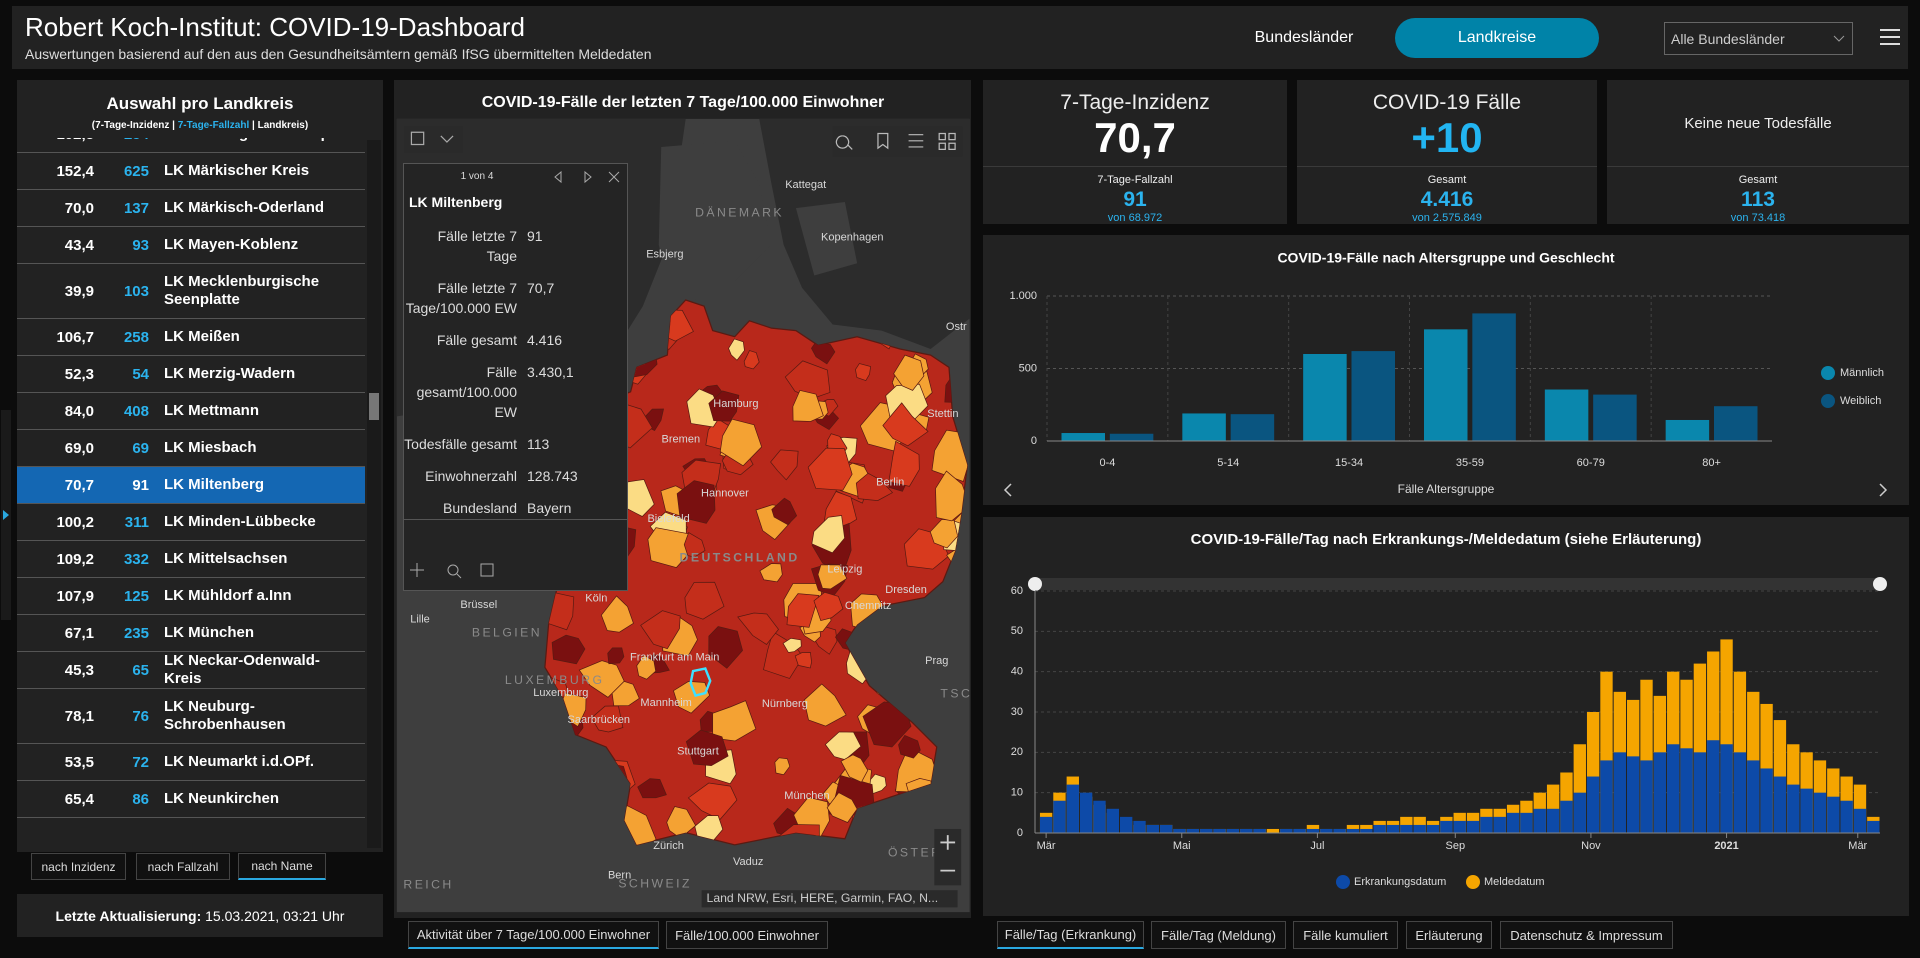  I want to click on case-count: 76, so click(140, 716).